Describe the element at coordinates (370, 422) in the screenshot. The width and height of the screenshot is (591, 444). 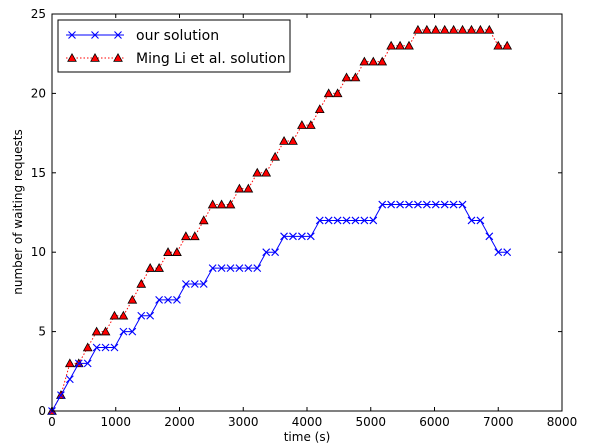
I see `x-tick-label: 5000` at that location.